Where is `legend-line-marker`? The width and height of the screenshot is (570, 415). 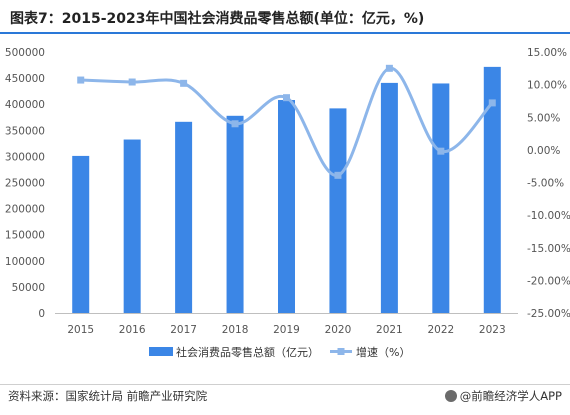 legend-line-marker is located at coordinates (341, 351).